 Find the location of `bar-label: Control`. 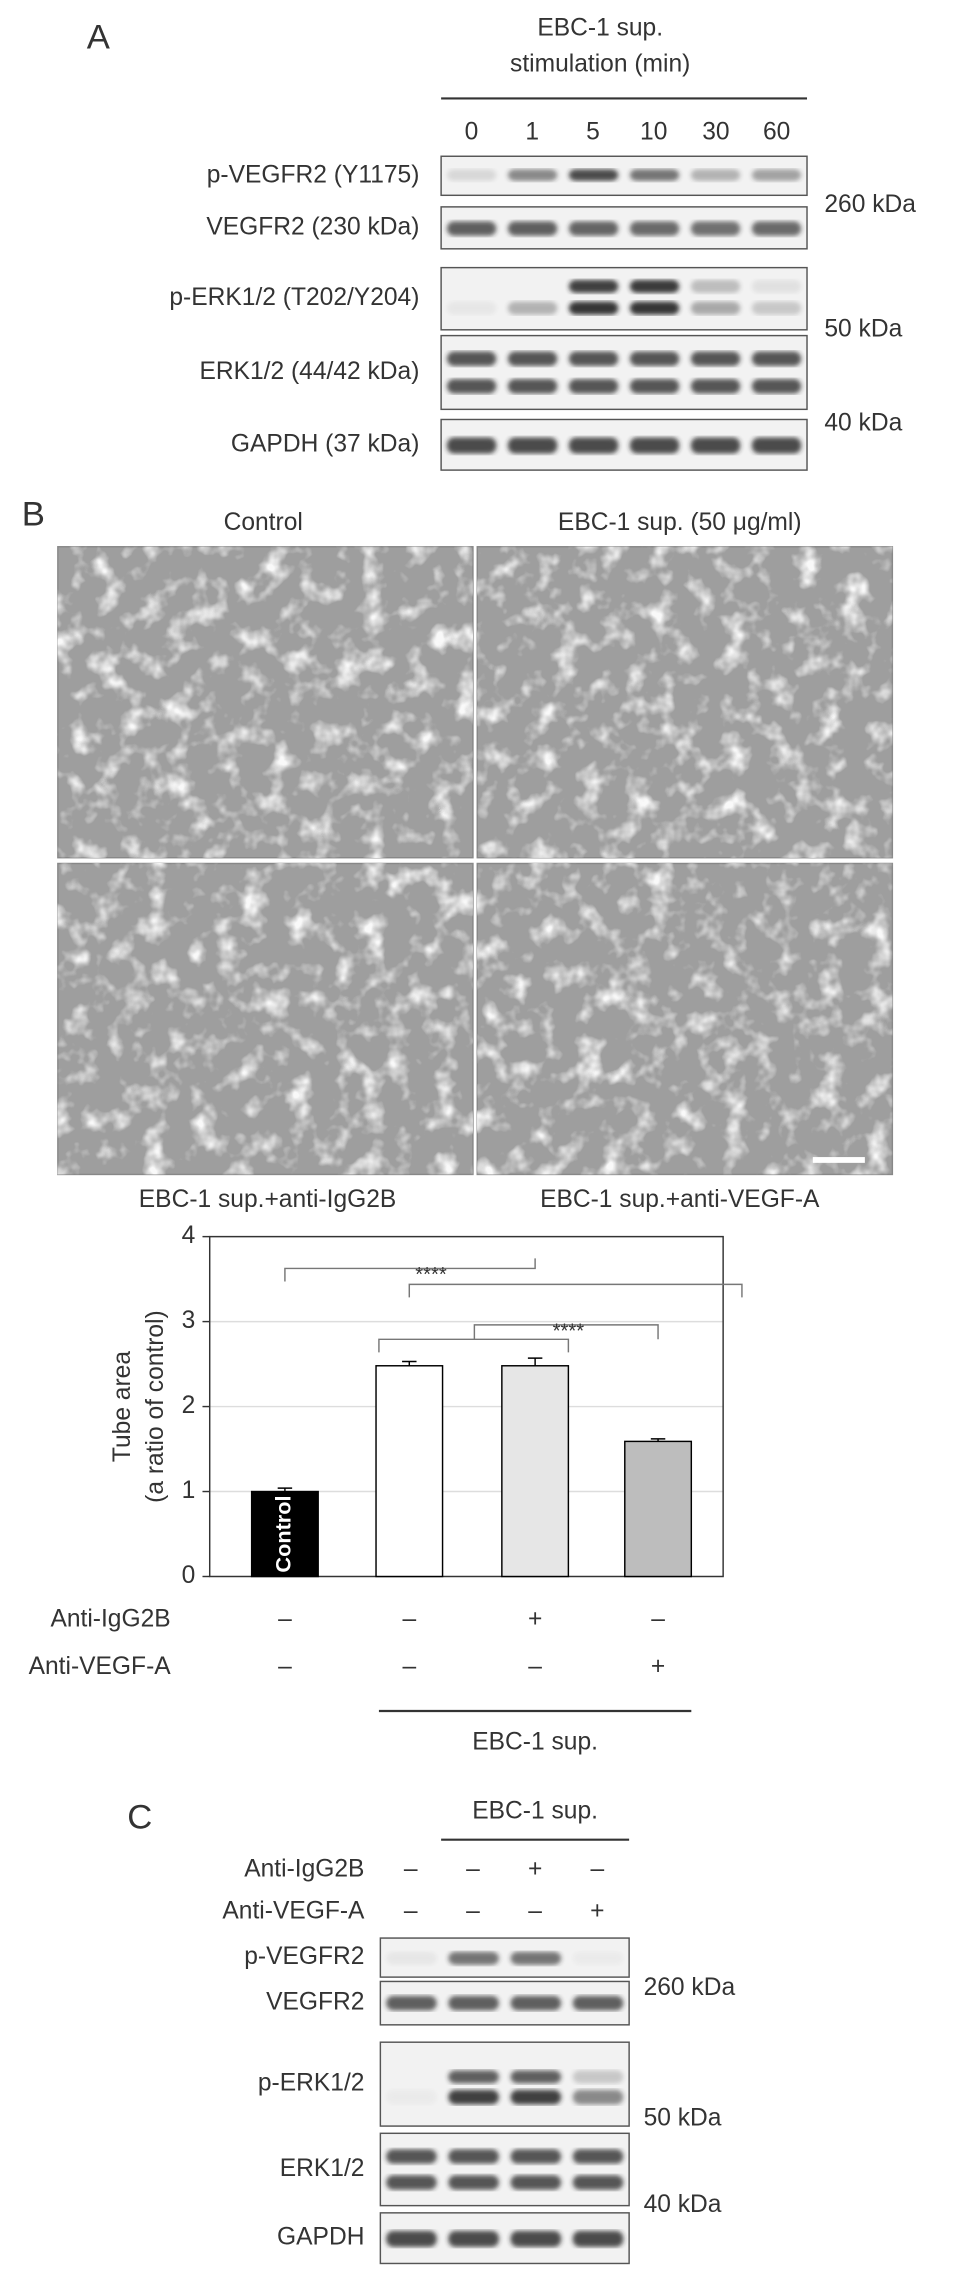

bar-label: Control is located at coordinates (283, 1533).